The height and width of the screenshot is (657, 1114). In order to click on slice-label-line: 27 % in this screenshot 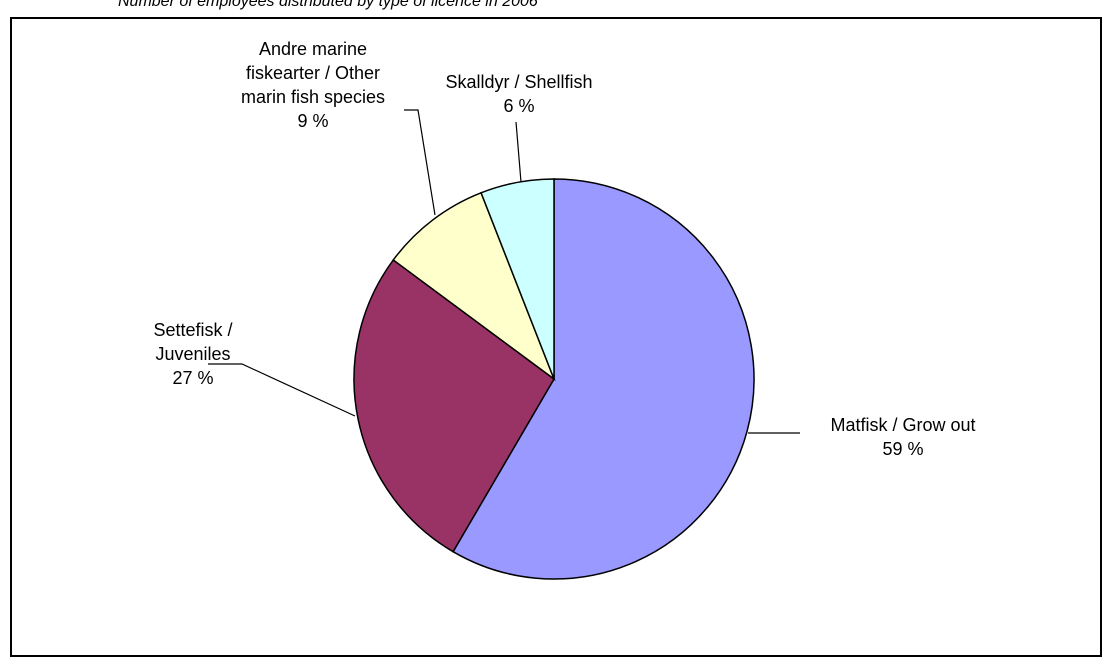, I will do `click(192, 378)`.